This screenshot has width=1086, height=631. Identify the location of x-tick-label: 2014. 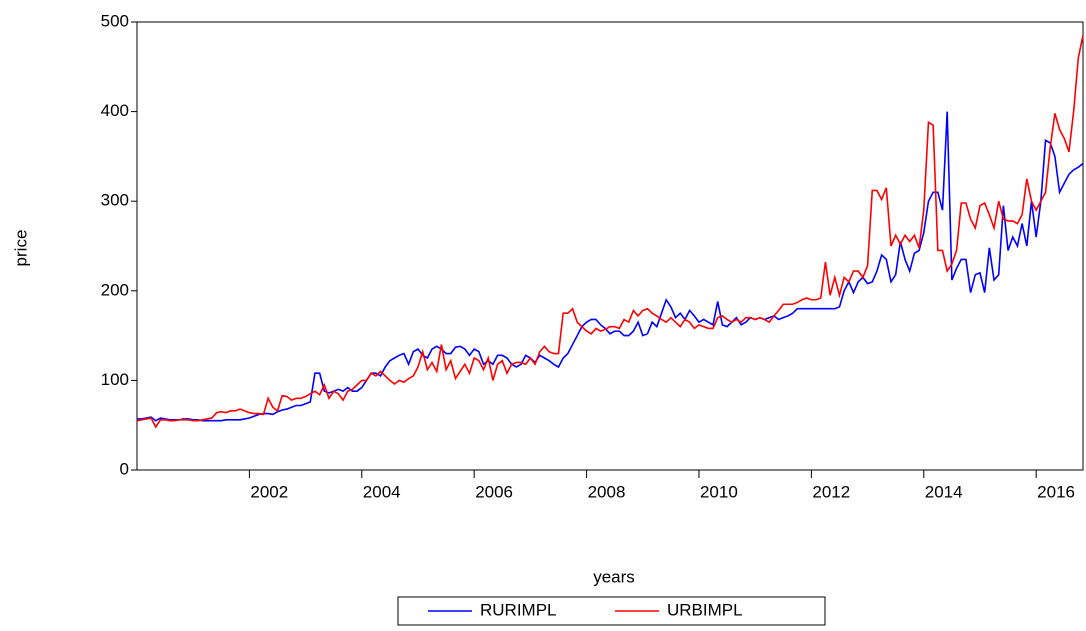
(944, 491).